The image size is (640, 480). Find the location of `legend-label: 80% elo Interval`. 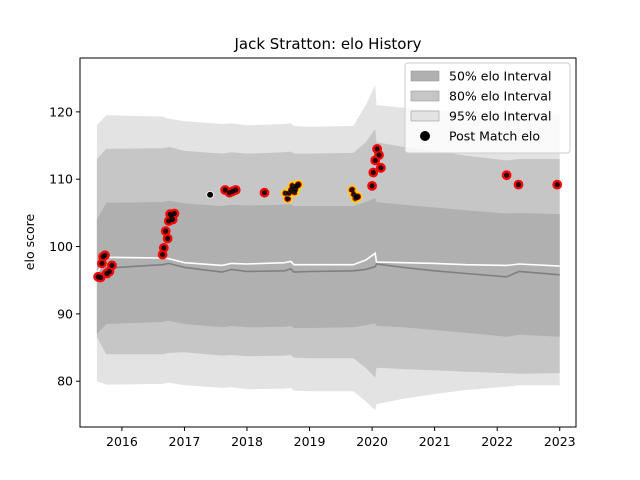

legend-label: 80% elo Interval is located at coordinates (500, 96).